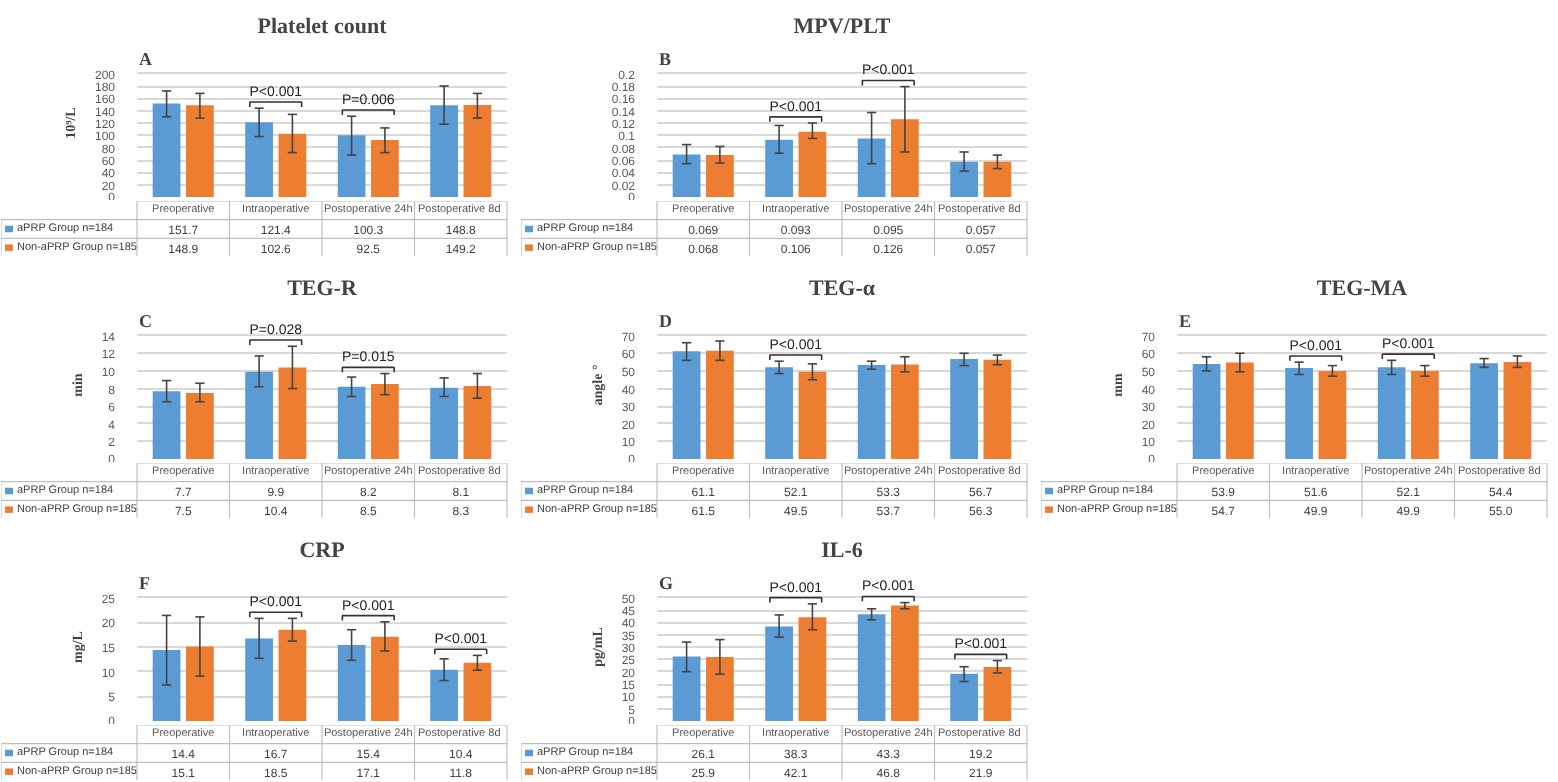 The width and height of the screenshot is (1558, 782). I want to click on text: G, so click(666, 583).